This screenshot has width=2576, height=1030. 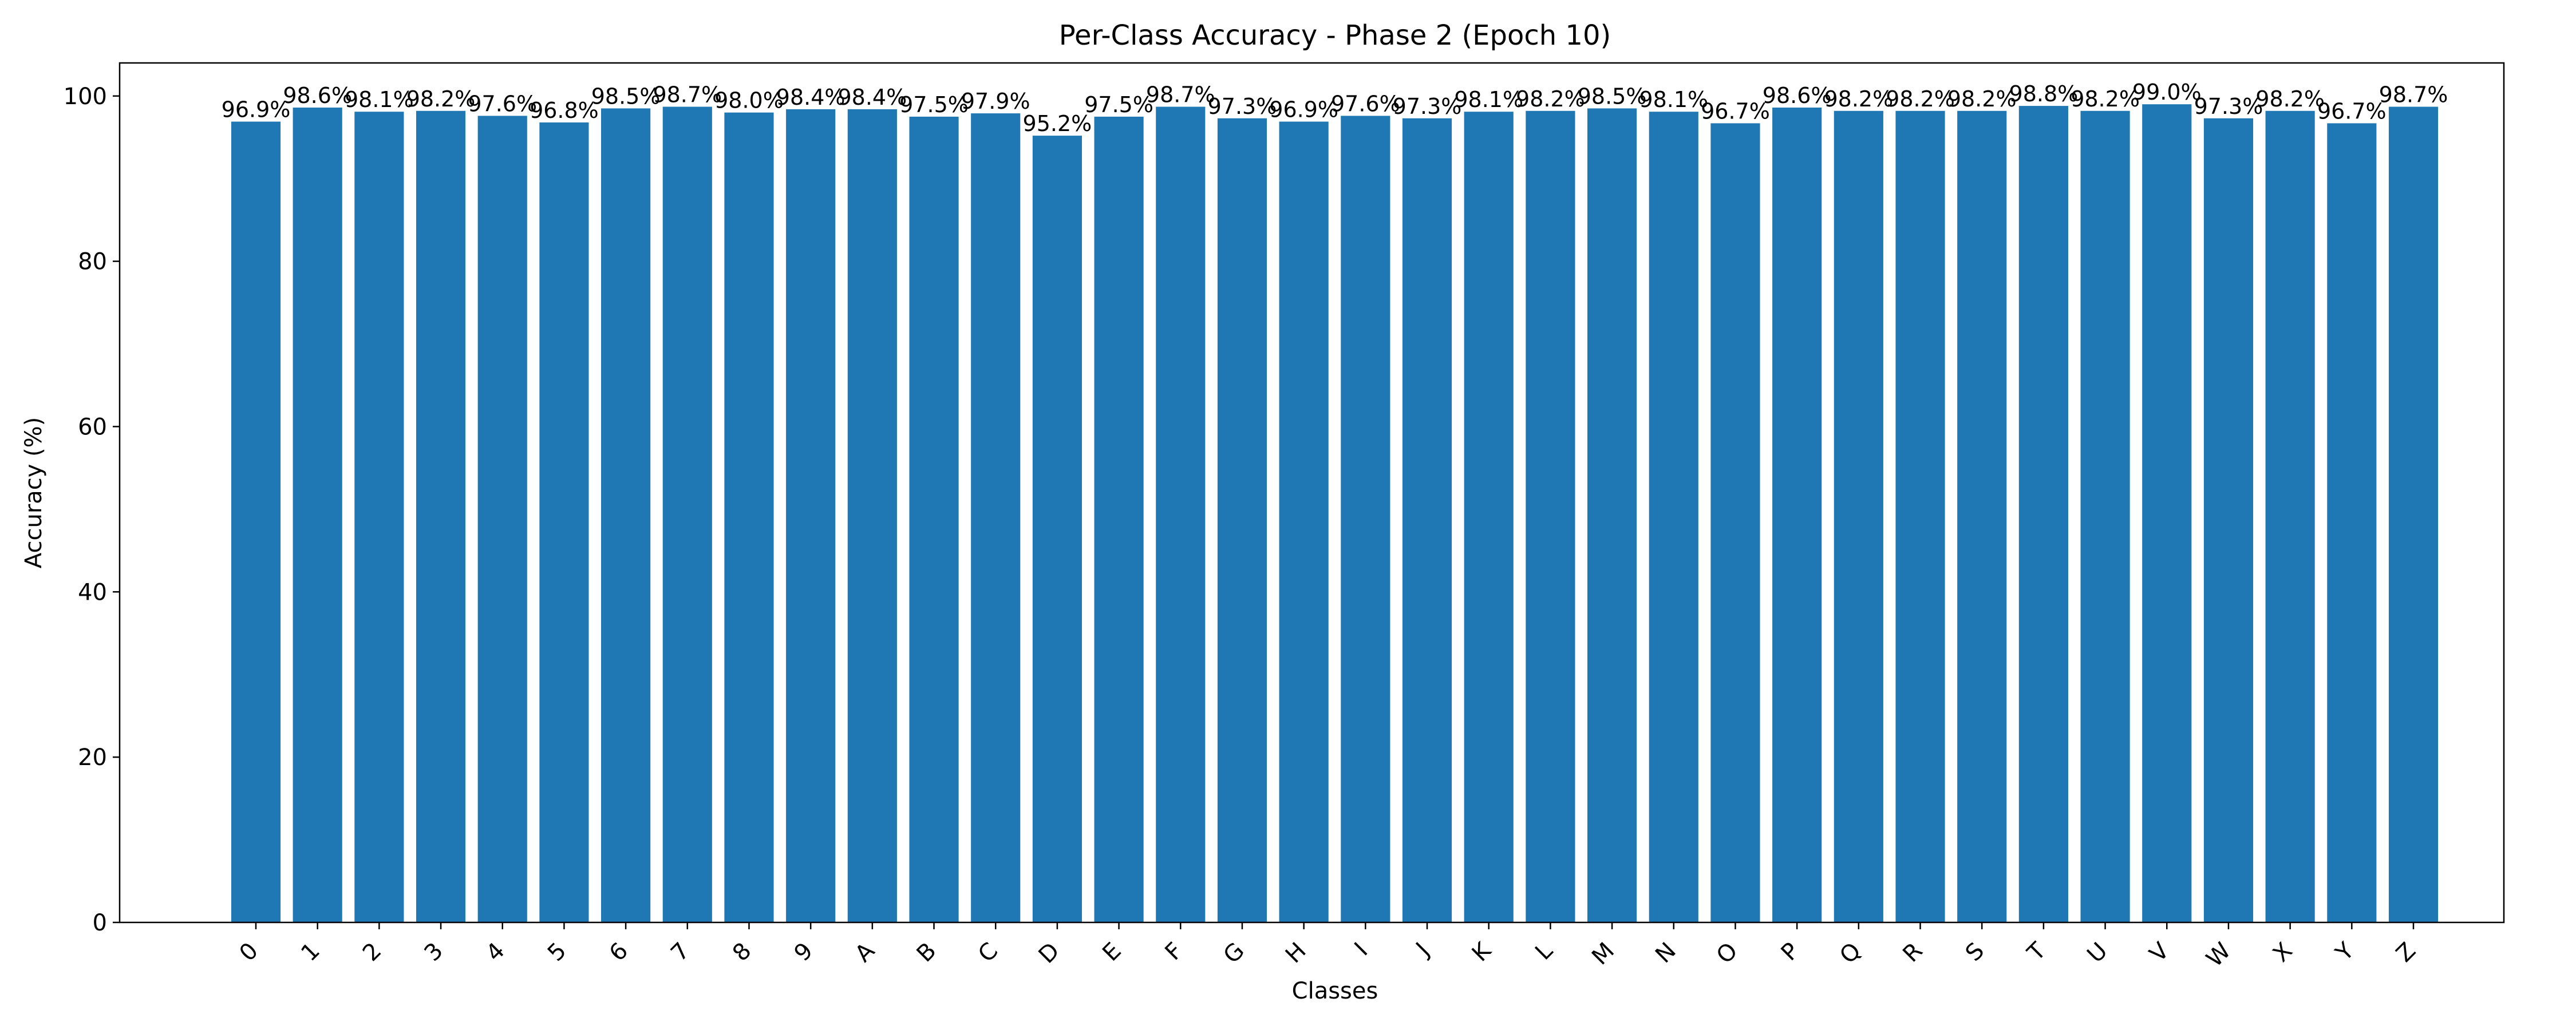 What do you see at coordinates (996, 518) in the screenshot?
I see `bar-C` at bounding box center [996, 518].